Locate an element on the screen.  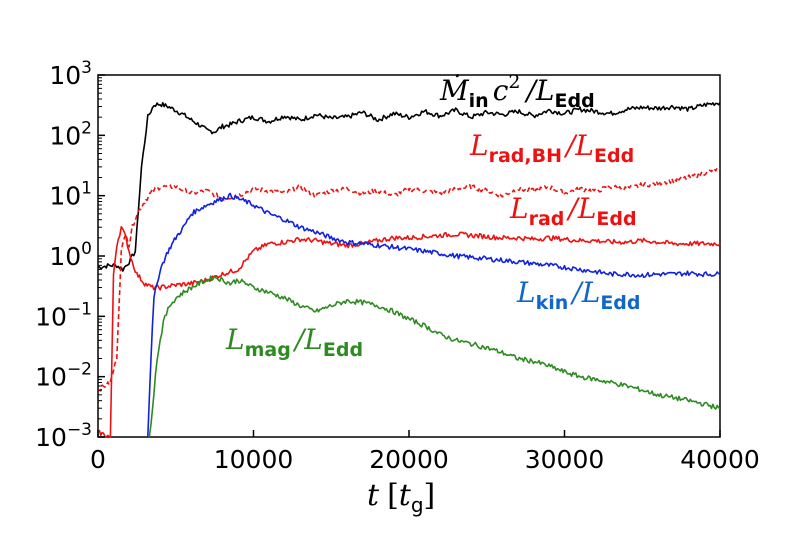
y-tick-label: 10² is located at coordinates (70, 134).